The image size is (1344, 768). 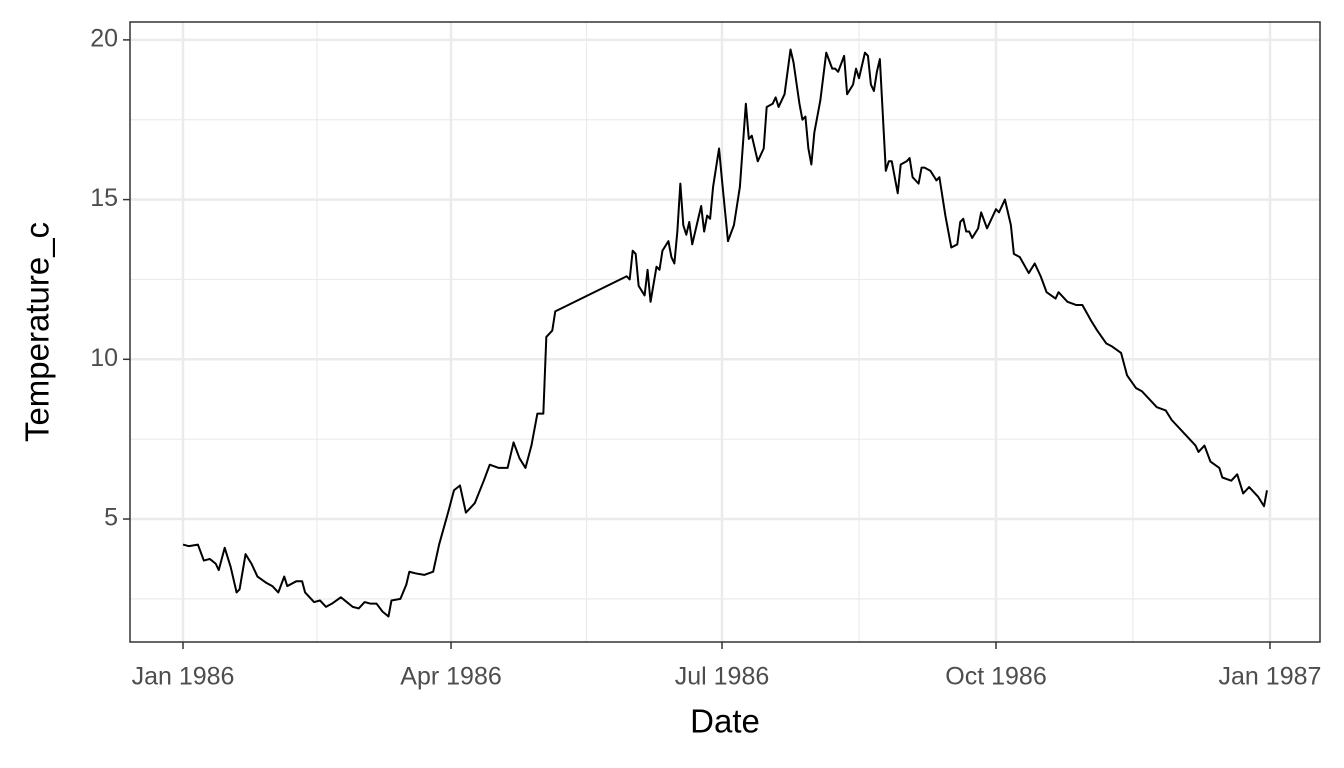 I want to click on x-tick-label: Jan 1986, so click(x=183, y=677).